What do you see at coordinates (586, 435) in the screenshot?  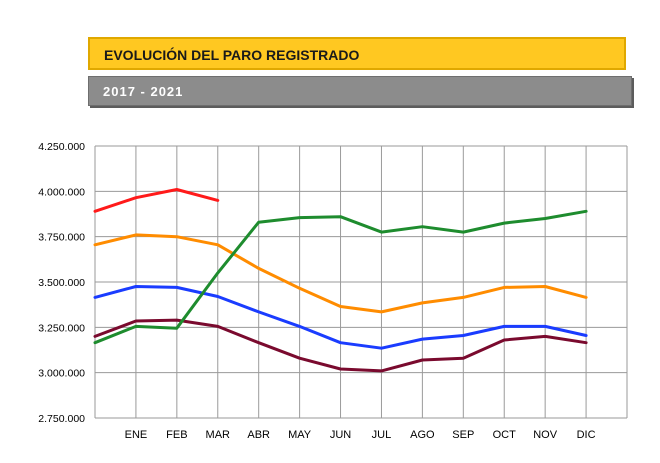 I see `x-tick-label: DIC` at bounding box center [586, 435].